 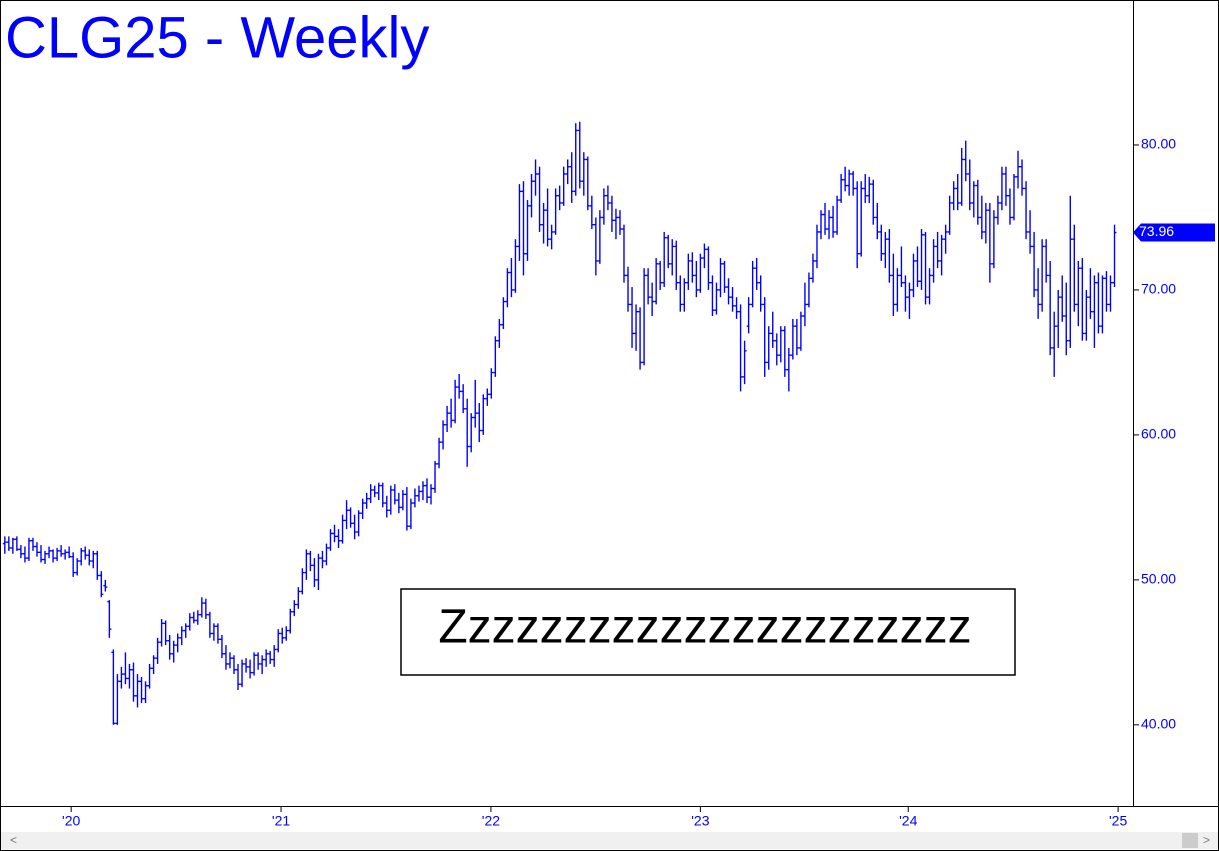 What do you see at coordinates (71, 821) in the screenshot?
I see `x-tick-label: '20` at bounding box center [71, 821].